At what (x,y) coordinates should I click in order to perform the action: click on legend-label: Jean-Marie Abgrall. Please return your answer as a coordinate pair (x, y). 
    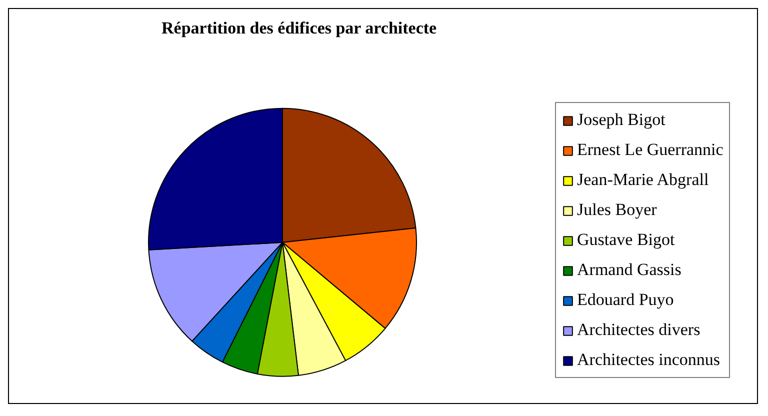
    Looking at the image, I should click on (643, 180).